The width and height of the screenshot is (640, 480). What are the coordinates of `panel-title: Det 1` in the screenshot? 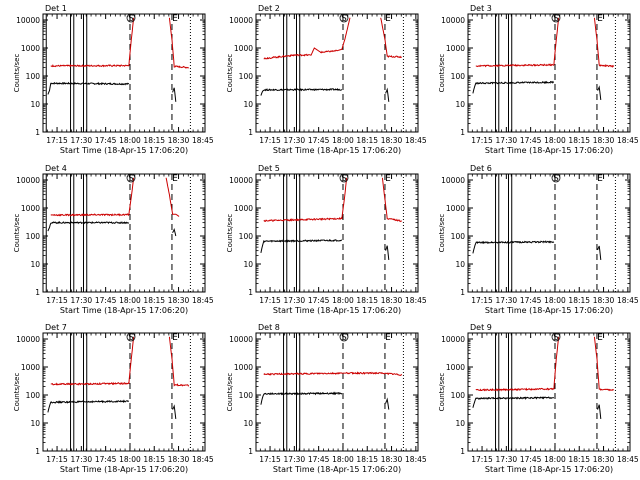 It's located at (56, 8).